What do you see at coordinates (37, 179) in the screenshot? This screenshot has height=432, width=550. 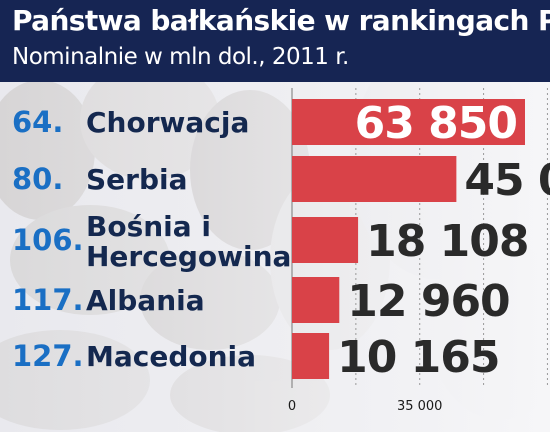 I see `rank-label: 80.` at bounding box center [37, 179].